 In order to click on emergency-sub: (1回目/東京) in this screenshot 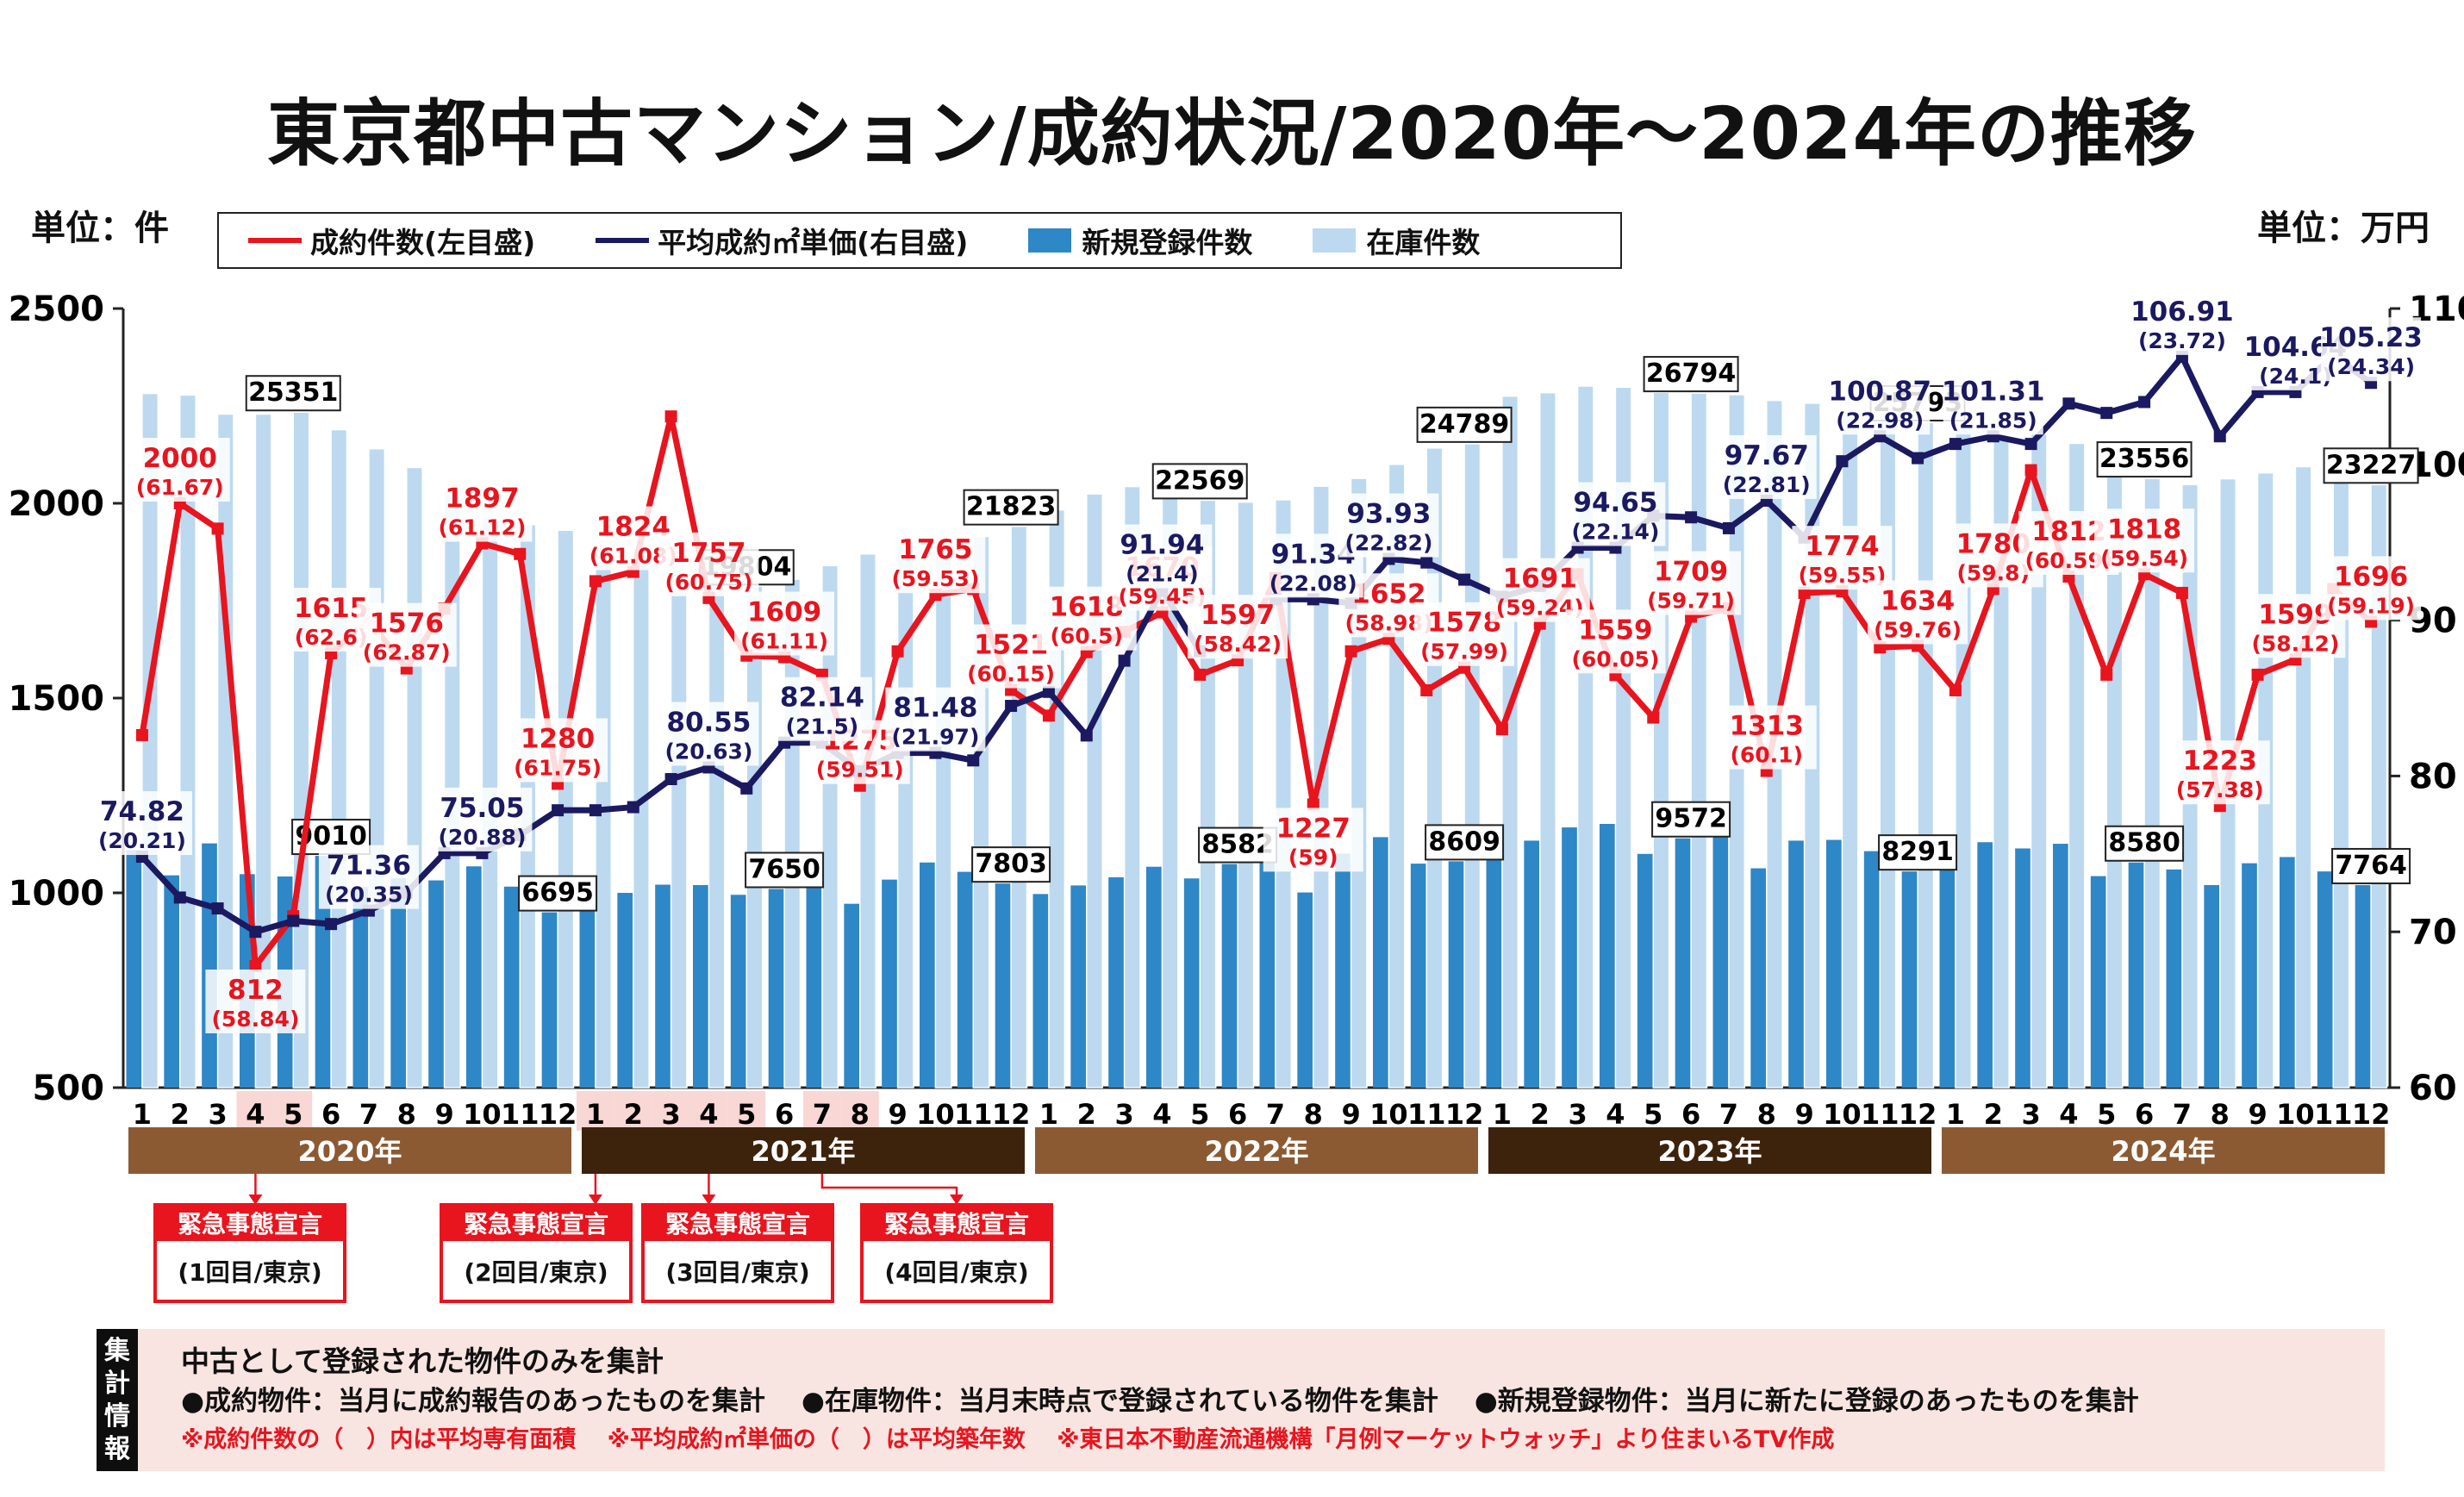, I will do `click(249, 1272)`.